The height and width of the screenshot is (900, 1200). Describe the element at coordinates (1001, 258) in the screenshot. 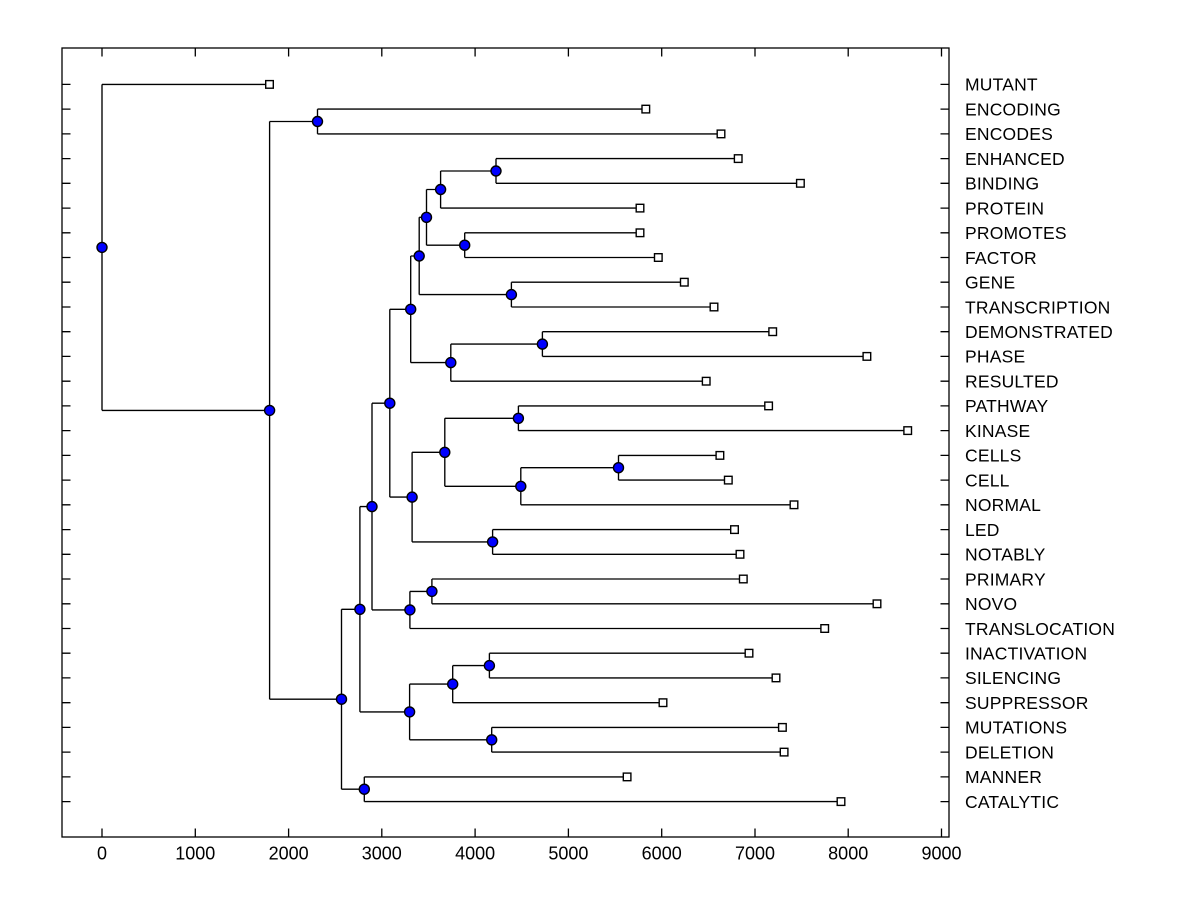

I see `svg-text: FACTOR` at that location.